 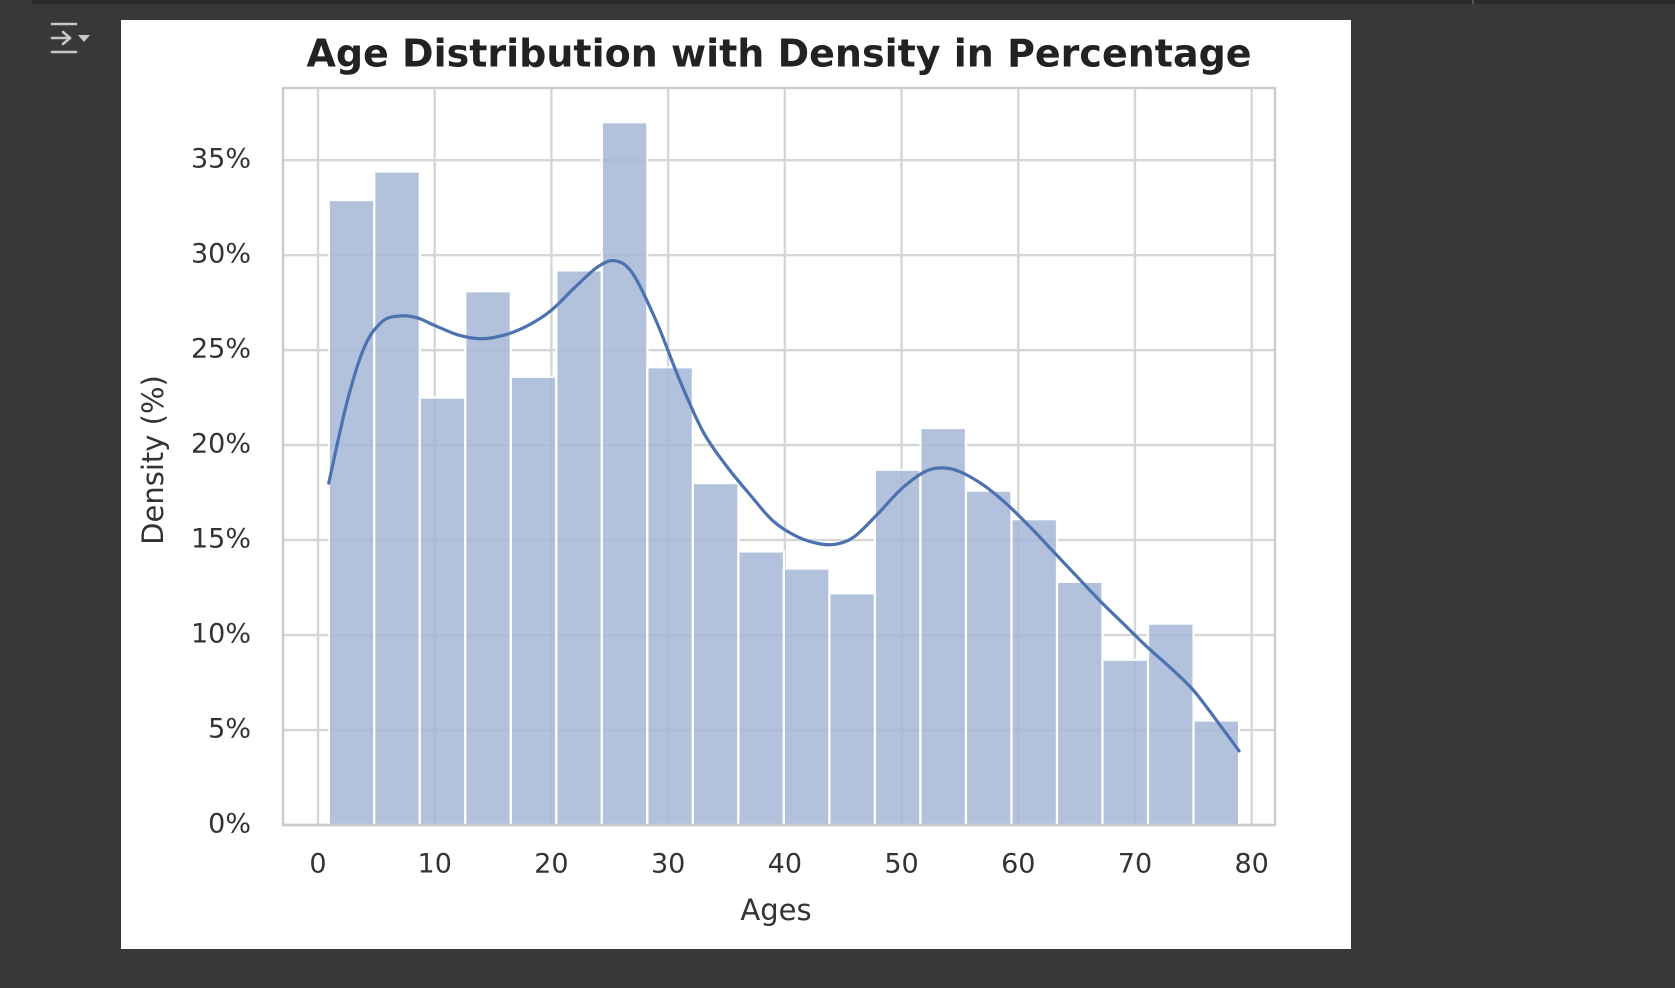 What do you see at coordinates (221, 159) in the screenshot?
I see `y-tick-label-7: 35%` at bounding box center [221, 159].